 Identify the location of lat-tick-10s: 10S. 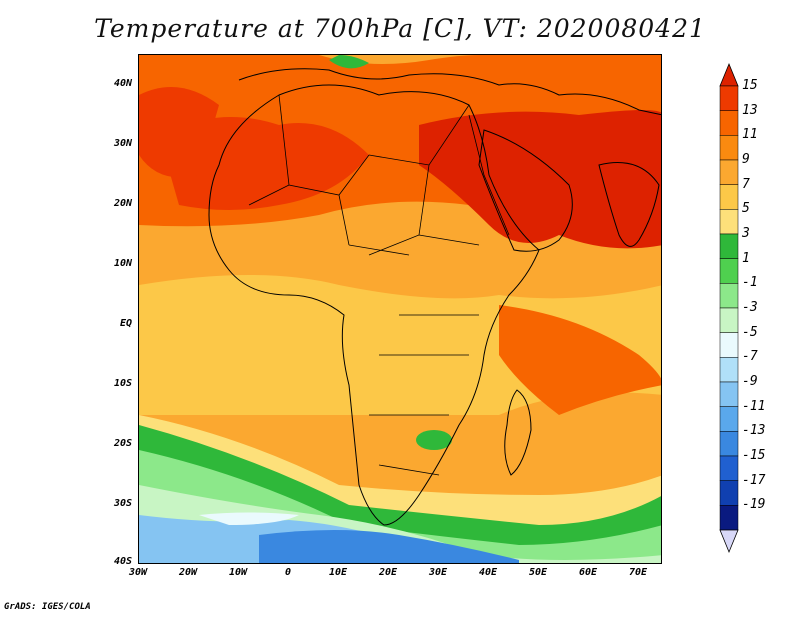
(122, 383).